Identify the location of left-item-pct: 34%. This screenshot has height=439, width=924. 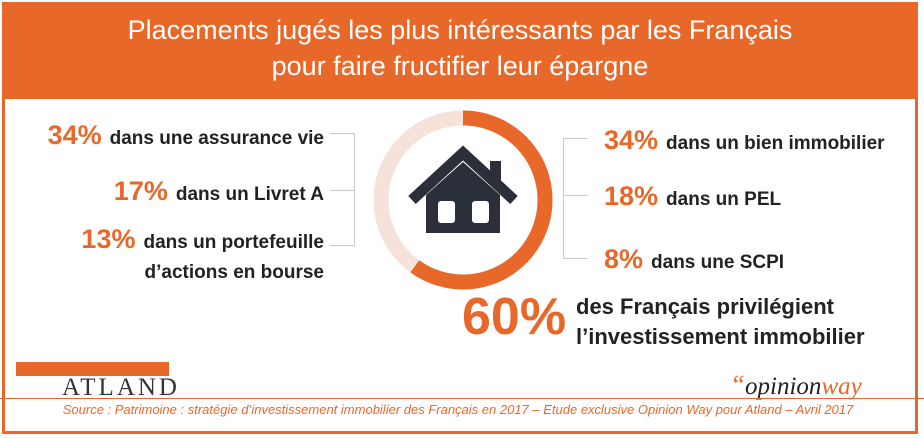
(74, 135).